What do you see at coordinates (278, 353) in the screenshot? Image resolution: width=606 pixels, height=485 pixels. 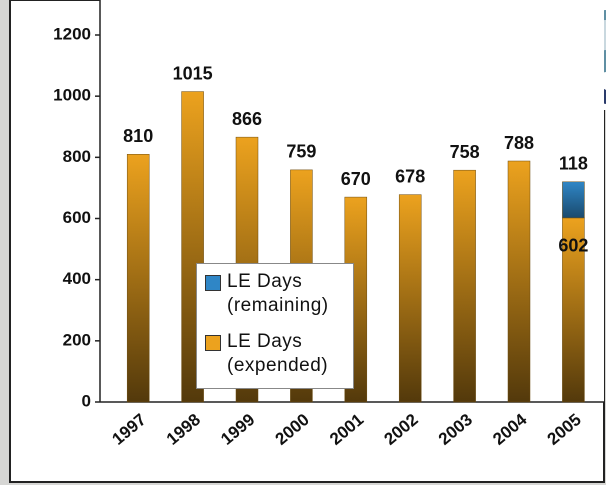 I see `legend-label: LE Days (expended)` at bounding box center [278, 353].